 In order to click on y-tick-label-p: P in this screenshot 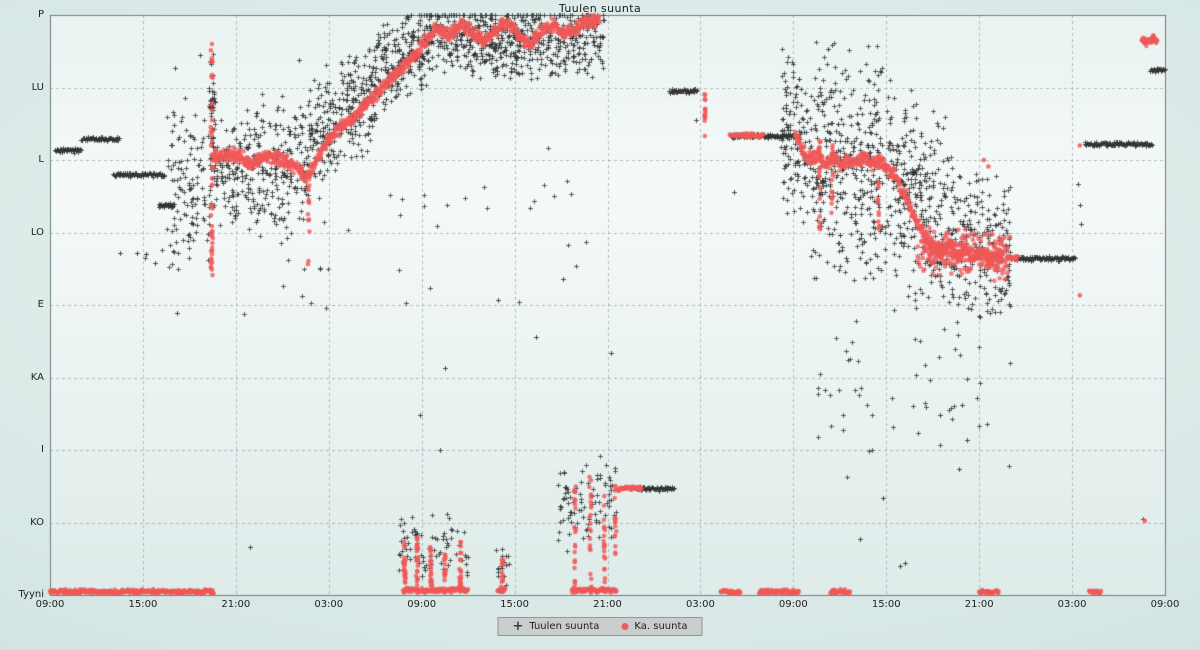, I will do `click(40, 14)`.